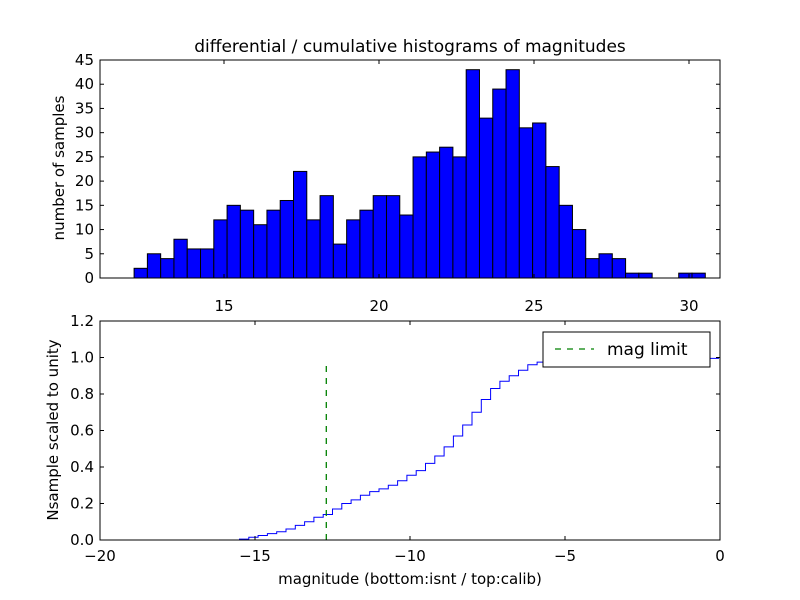  What do you see at coordinates (82, 431) in the screenshot?
I see `y-tick-label: 0.6` at bounding box center [82, 431].